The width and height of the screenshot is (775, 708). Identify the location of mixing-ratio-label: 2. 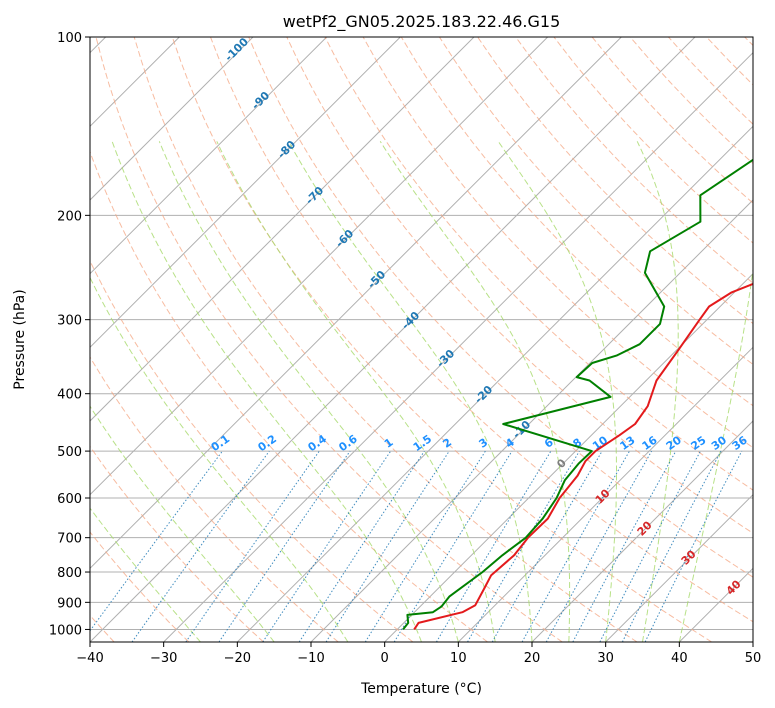
(447, 443).